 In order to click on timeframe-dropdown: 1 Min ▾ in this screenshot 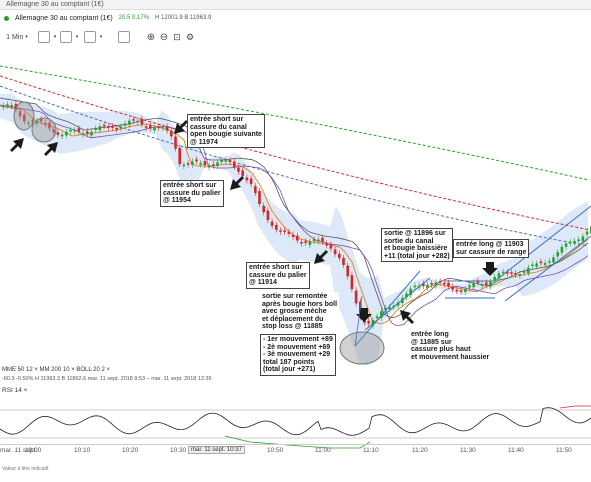, I will do `click(17, 37)`.